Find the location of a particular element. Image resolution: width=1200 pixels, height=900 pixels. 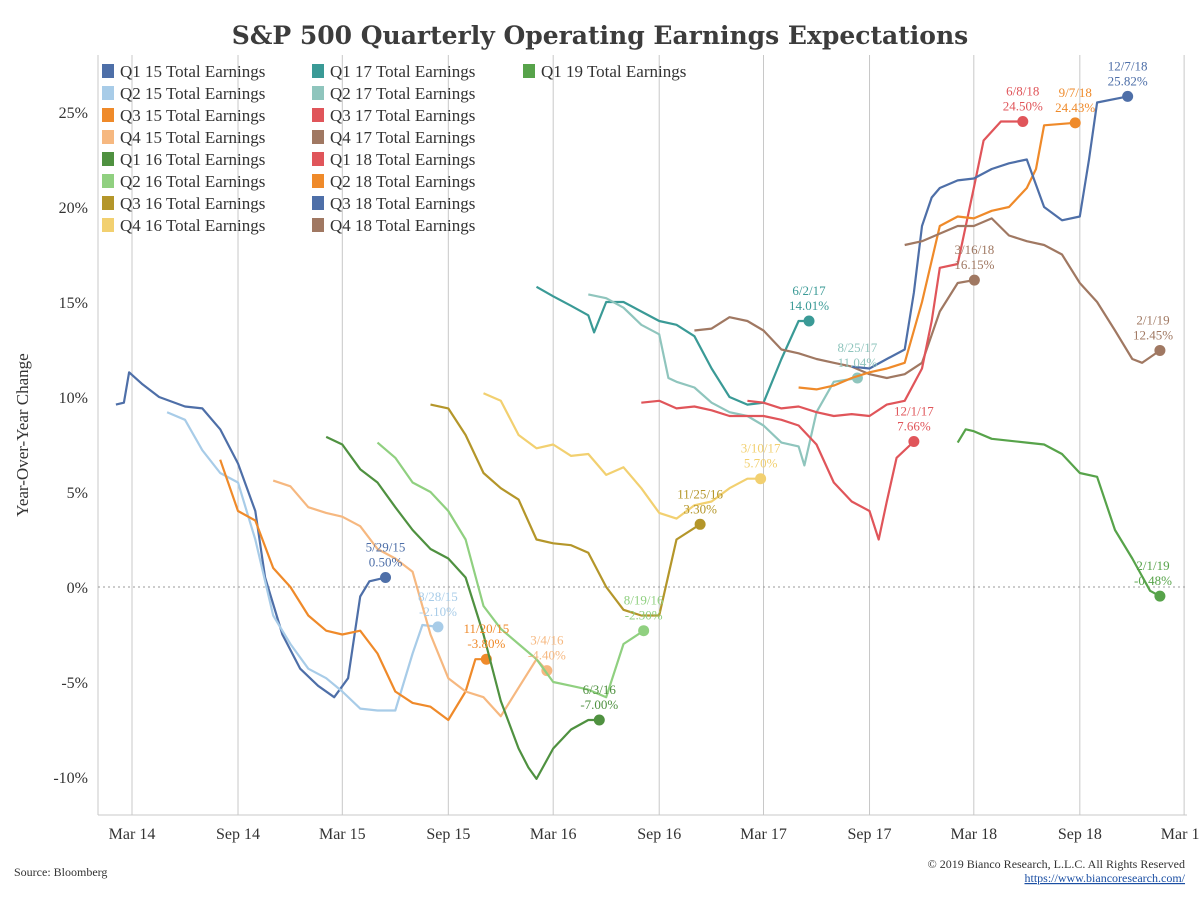

end-label-value: -2.10% is located at coordinates (438, 611).